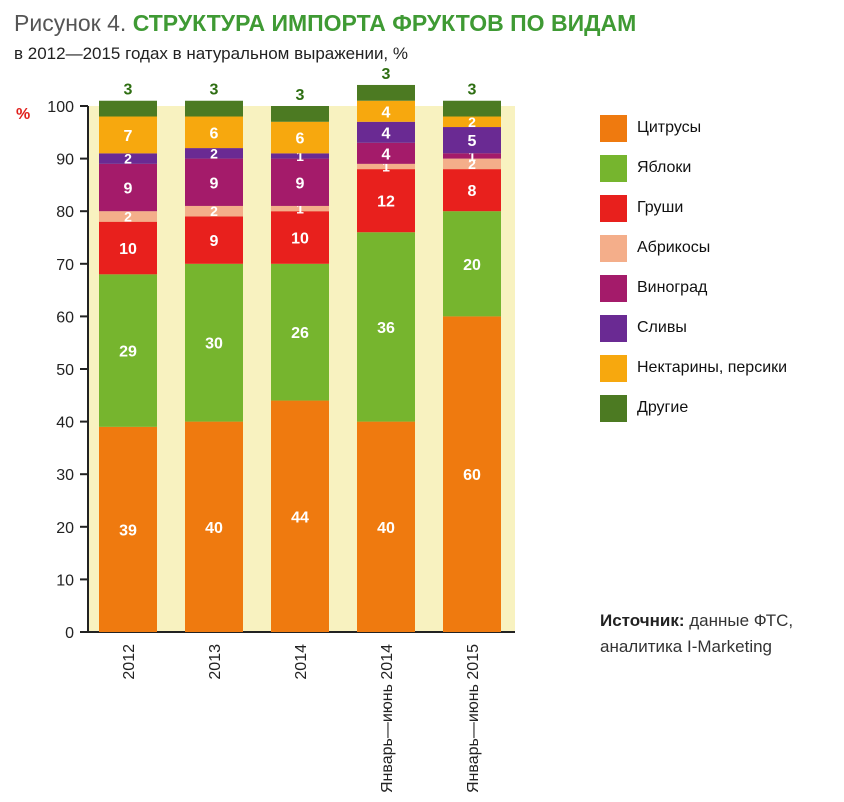 Image resolution: width=844 pixels, height=802 pixels. What do you see at coordinates (65, 370) in the screenshot?
I see `y-tick-label: 50` at bounding box center [65, 370].